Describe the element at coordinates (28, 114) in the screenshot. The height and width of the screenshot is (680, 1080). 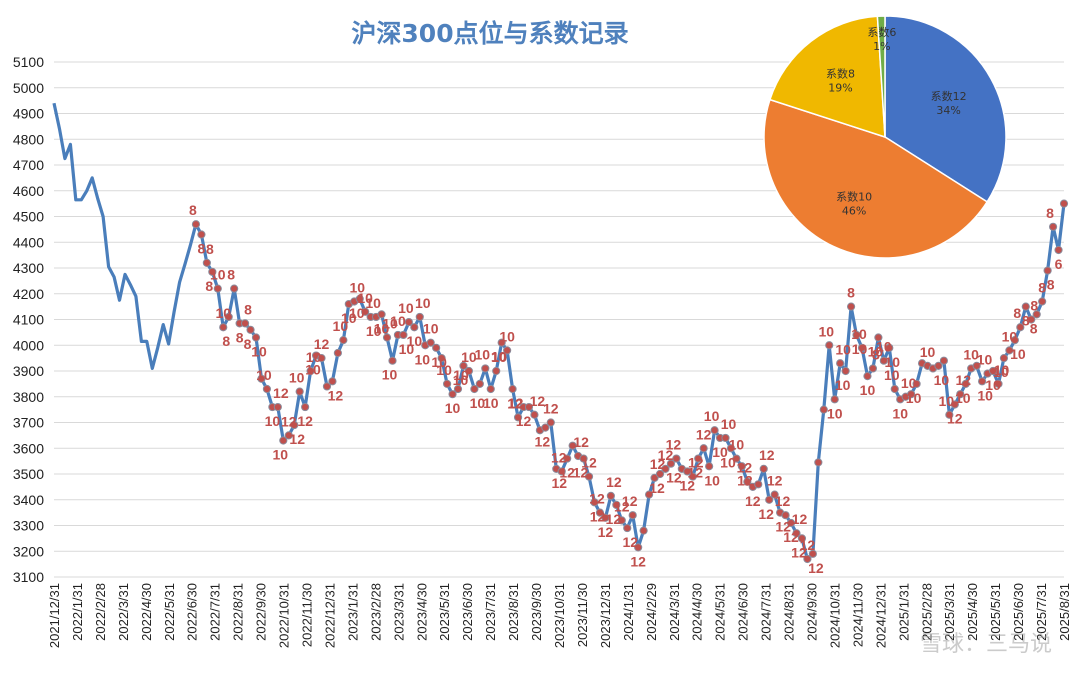
I see `y-tick-label: 4900` at that location.